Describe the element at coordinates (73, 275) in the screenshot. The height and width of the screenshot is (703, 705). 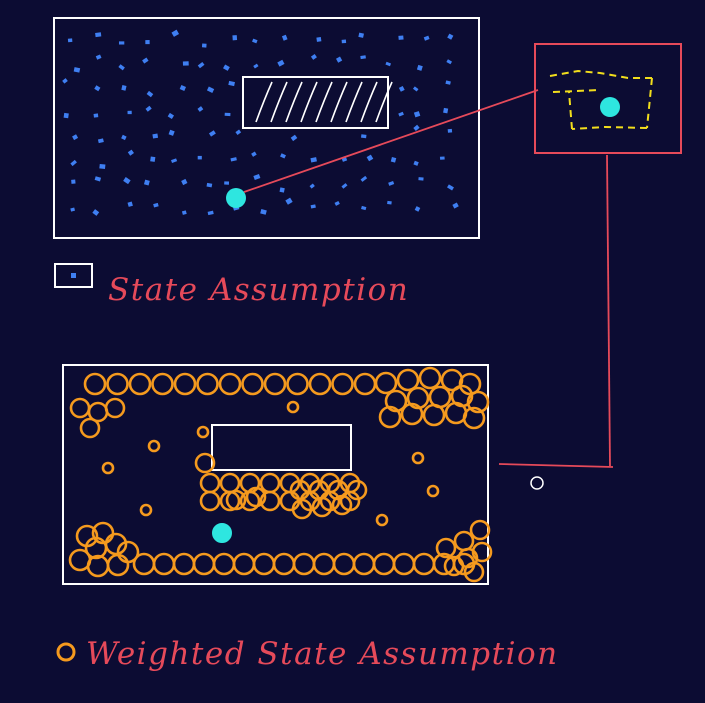
I see `small-square-icon` at that location.